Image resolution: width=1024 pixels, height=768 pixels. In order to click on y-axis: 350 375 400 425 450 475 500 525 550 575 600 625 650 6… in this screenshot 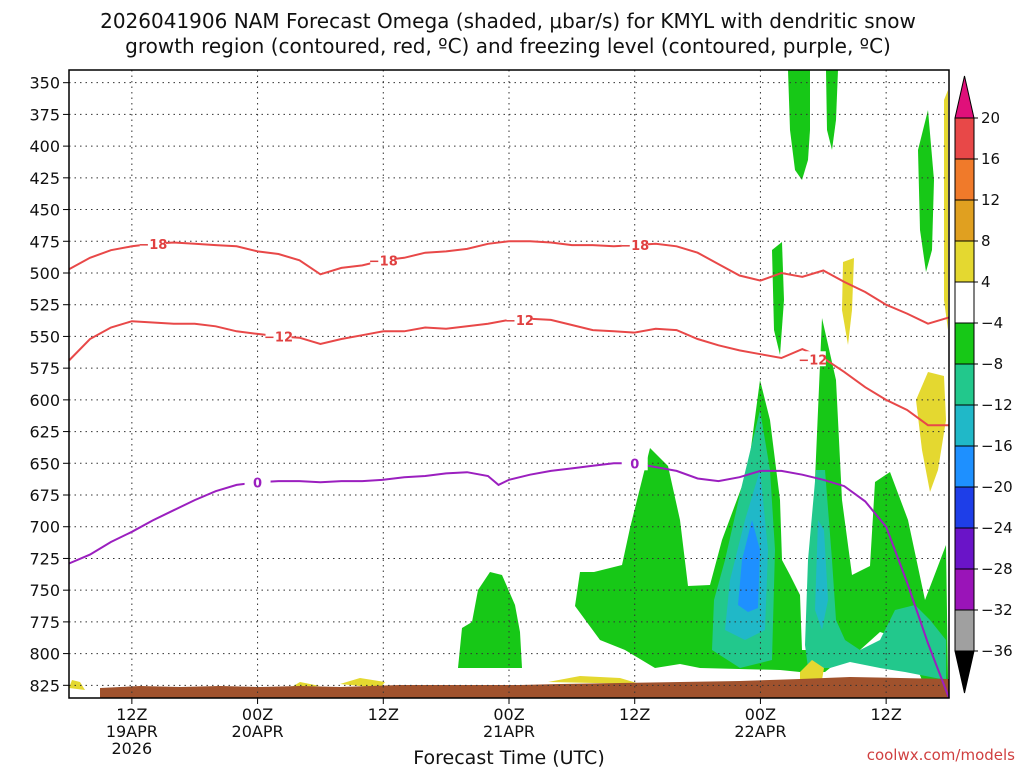, I will do `click(49, 384)`.